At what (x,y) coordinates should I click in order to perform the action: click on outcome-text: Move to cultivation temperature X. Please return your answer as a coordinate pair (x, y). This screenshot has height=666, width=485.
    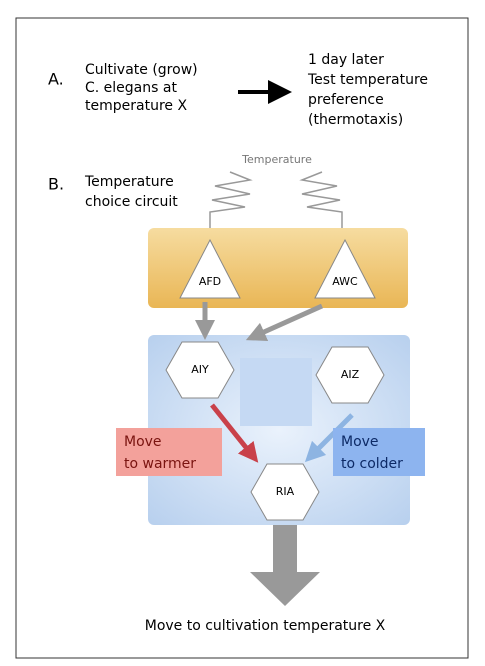
    Looking at the image, I should click on (265, 626).